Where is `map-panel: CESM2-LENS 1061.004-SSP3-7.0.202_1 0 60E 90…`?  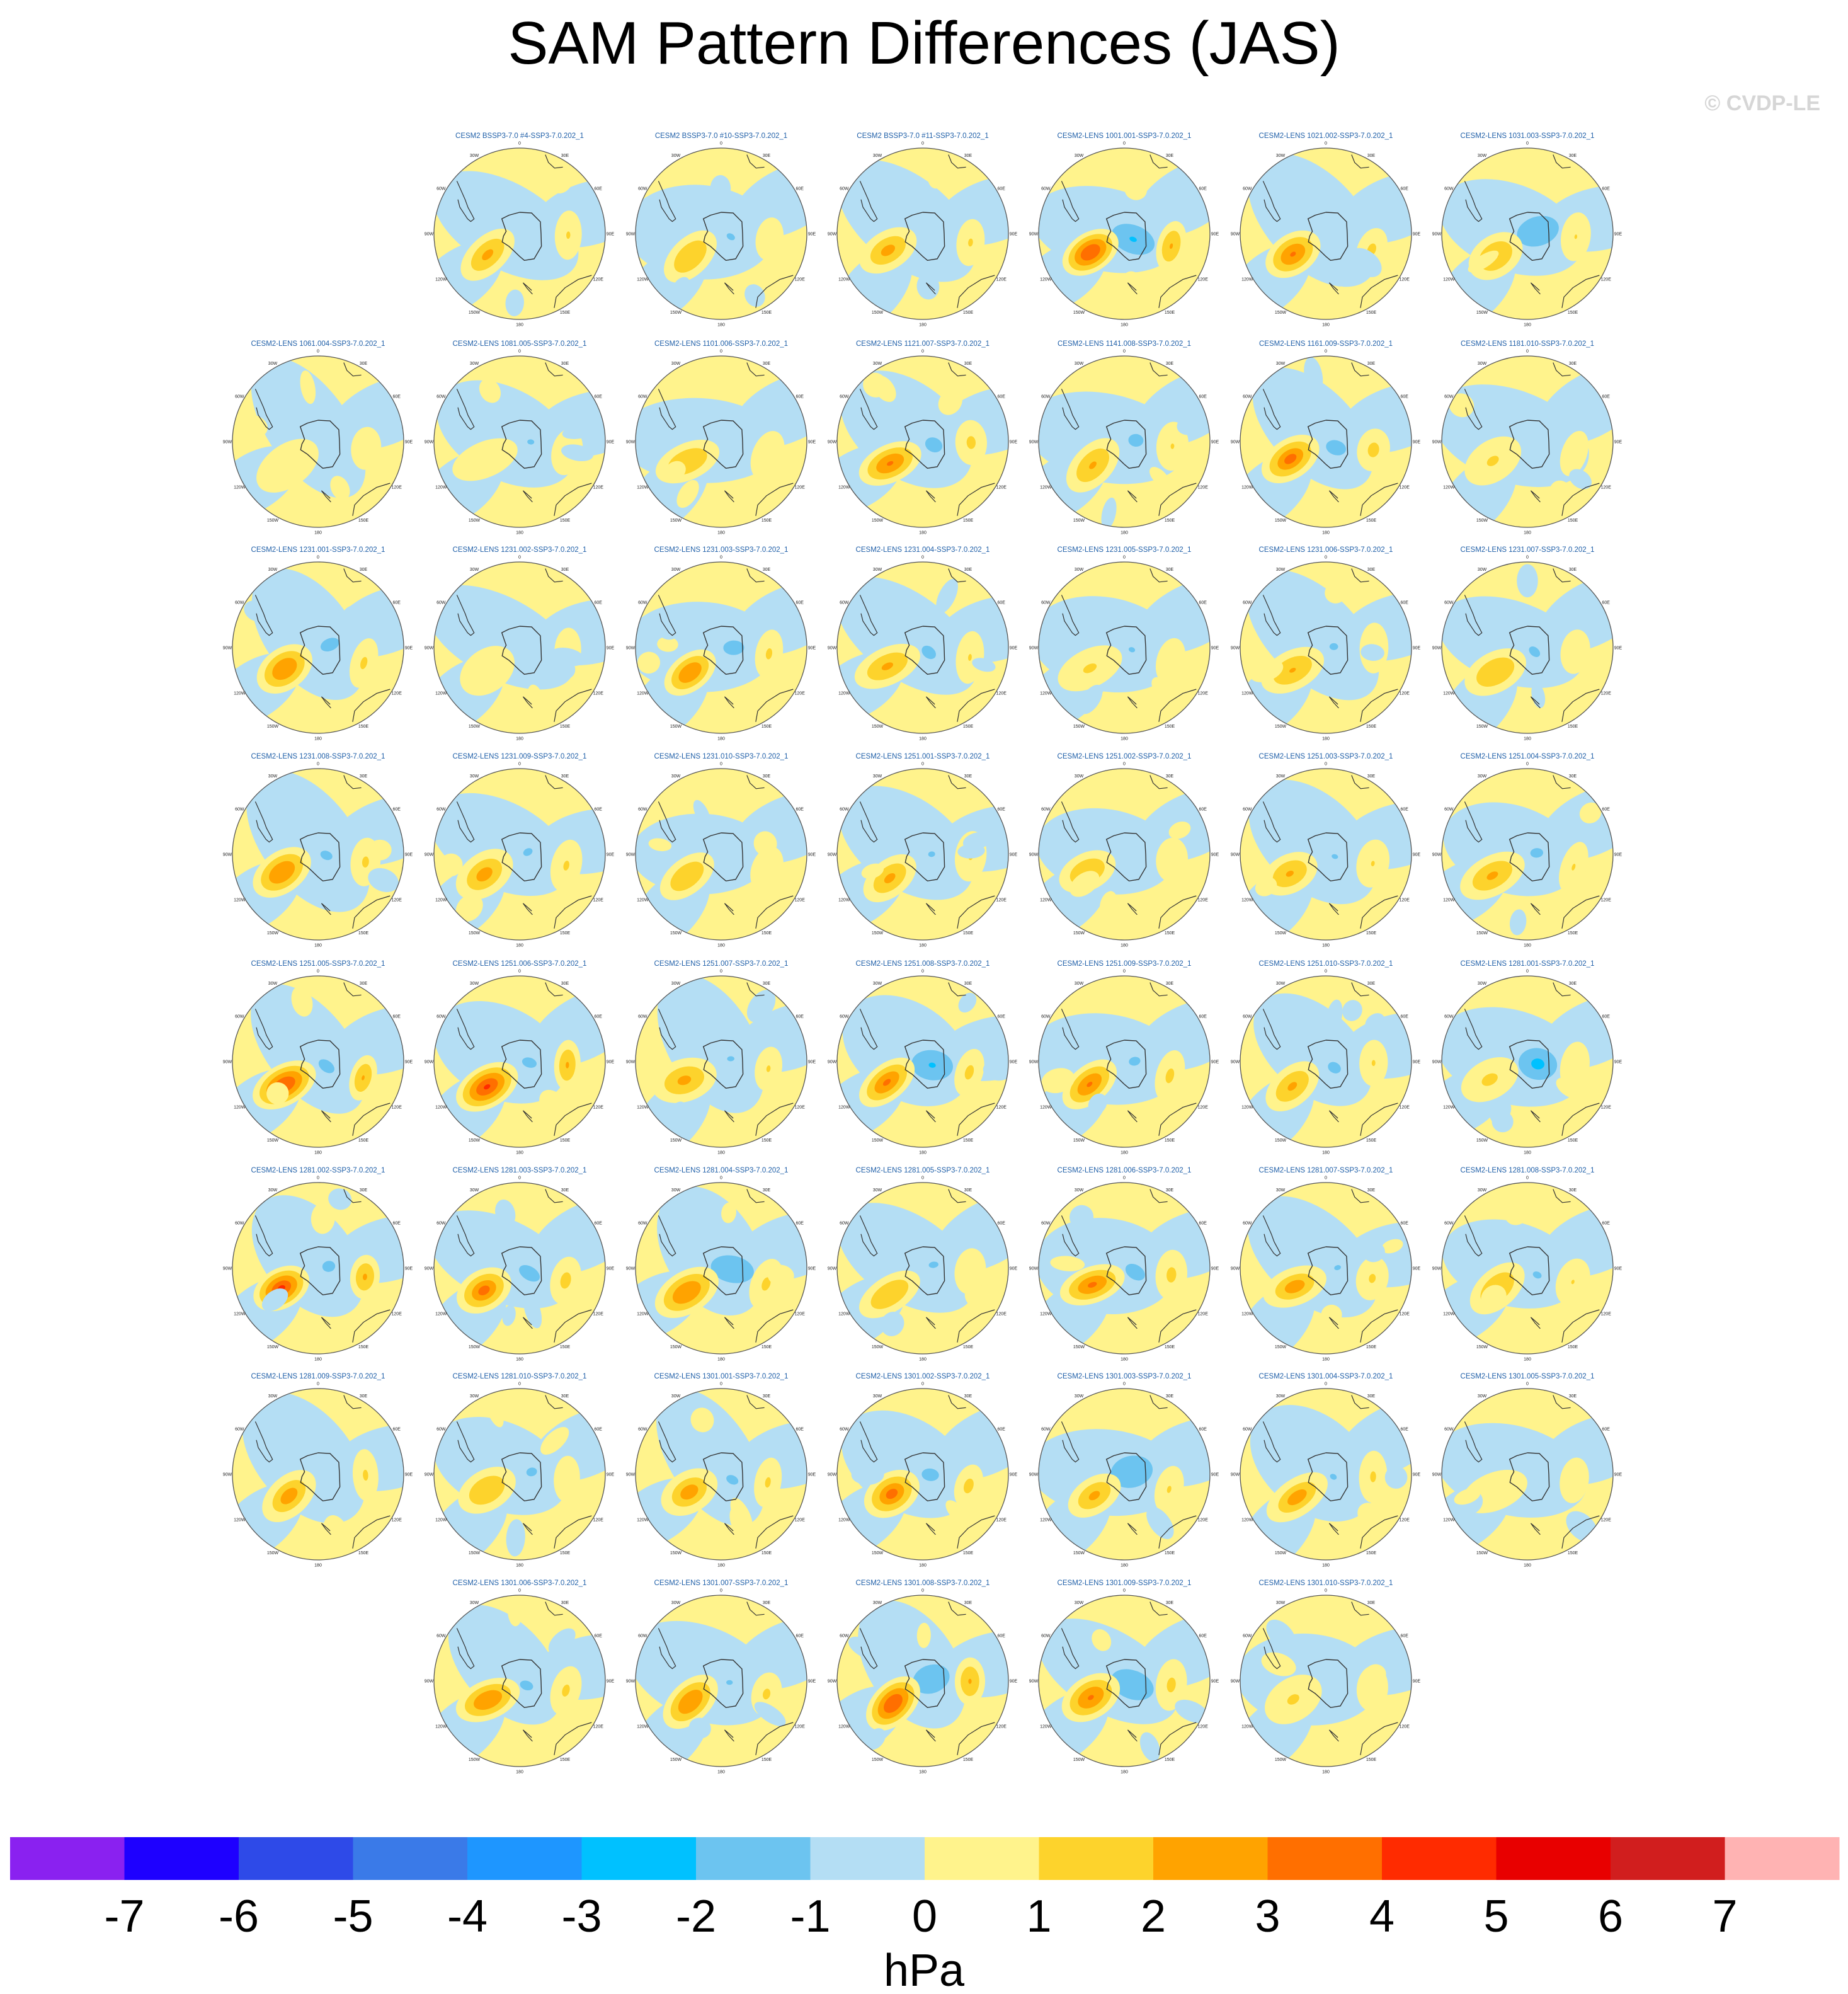
map-panel: CESM2-LENS 1061.004-SSP3-7.0.202_1 0 60E 90… is located at coordinates (318, 438).